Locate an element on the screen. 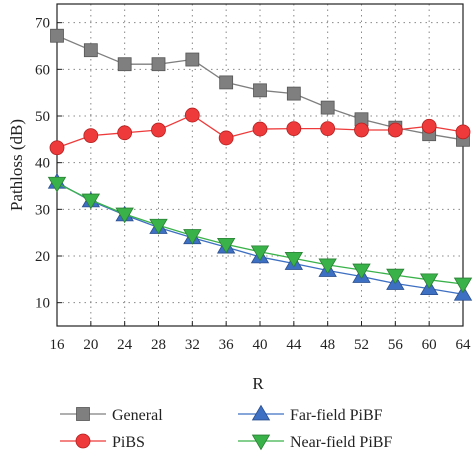 This screenshot has height=455, width=474. legend-item-general: General is located at coordinates (111, 415).